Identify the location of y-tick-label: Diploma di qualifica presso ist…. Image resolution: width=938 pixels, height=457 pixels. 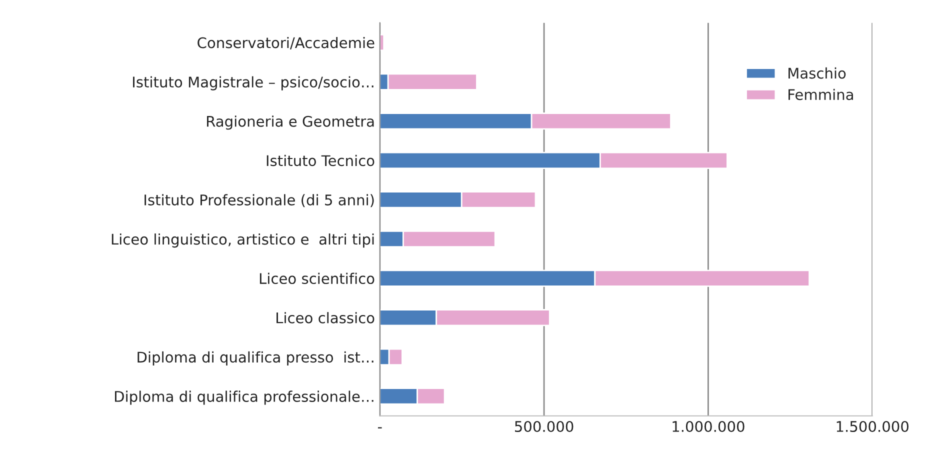
(256, 358).